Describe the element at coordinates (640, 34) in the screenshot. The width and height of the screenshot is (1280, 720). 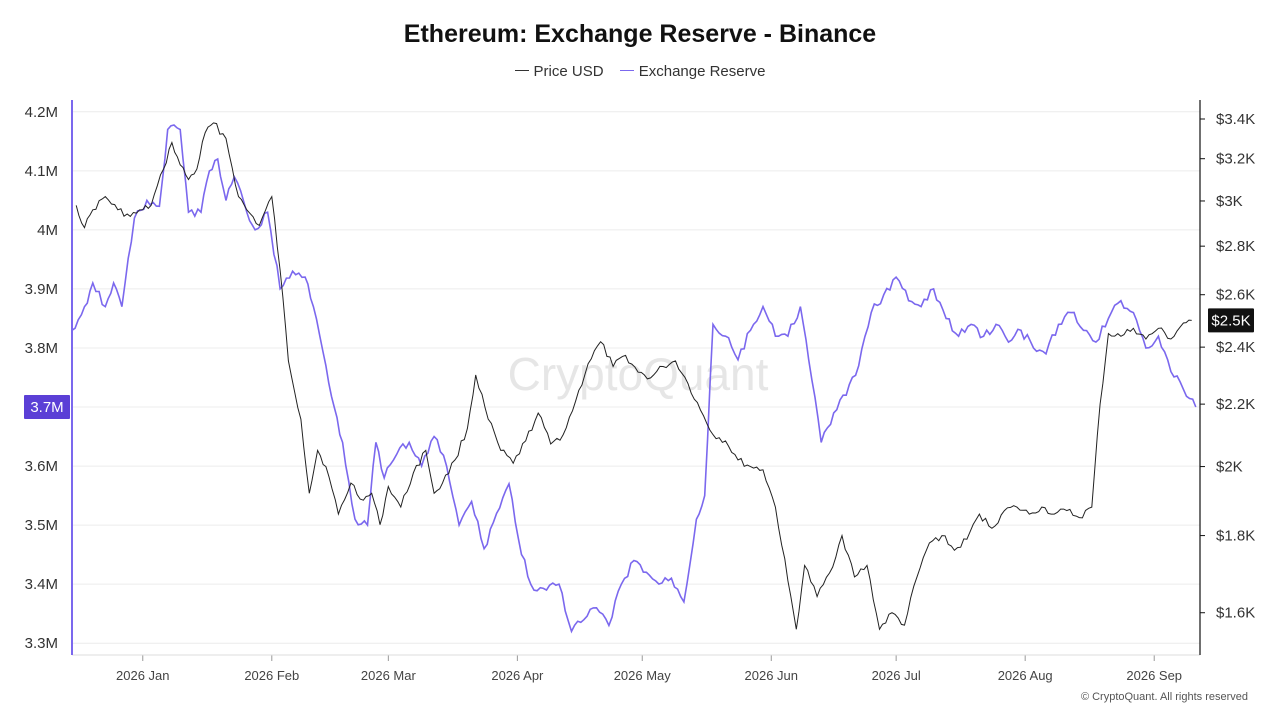
I see `chart-title: Ethereum: Exchange Reserve - Binance` at that location.